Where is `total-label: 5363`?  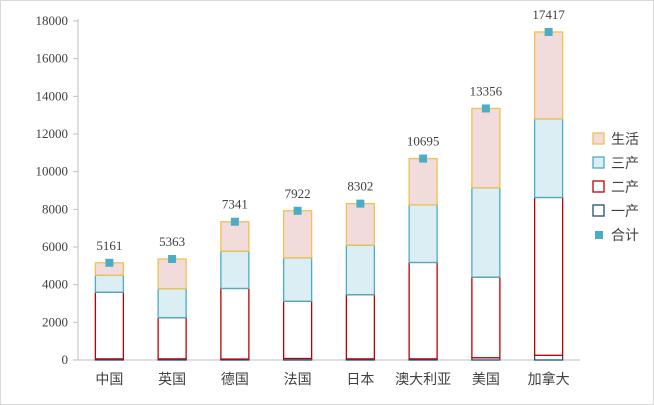 total-label: 5363 is located at coordinates (172, 241).